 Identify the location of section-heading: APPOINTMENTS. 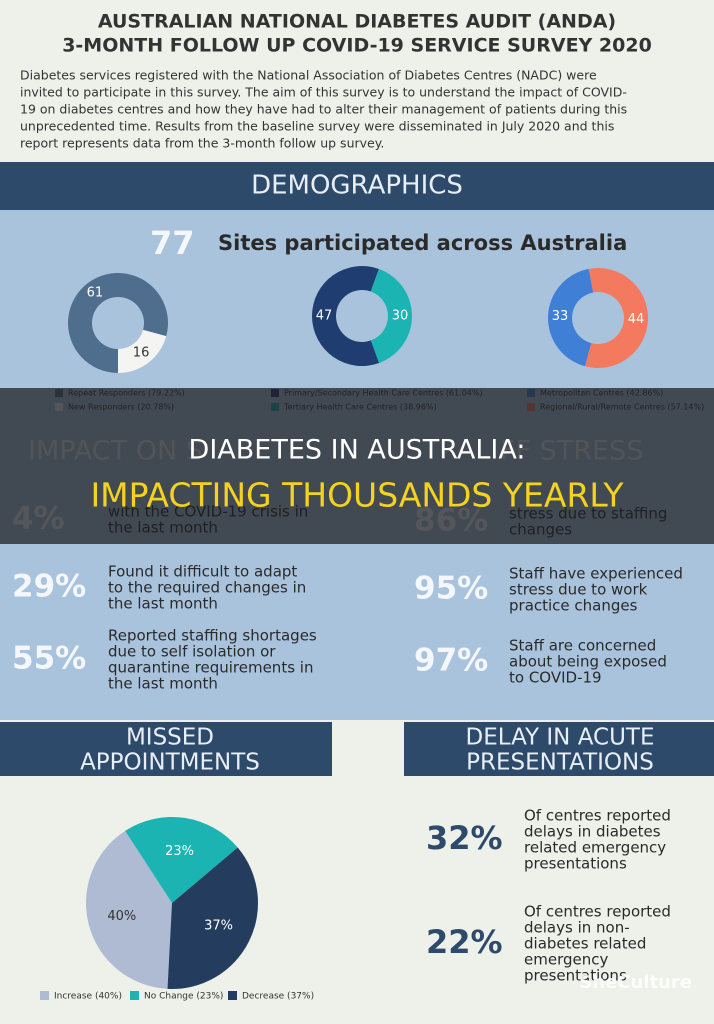
(170, 763).